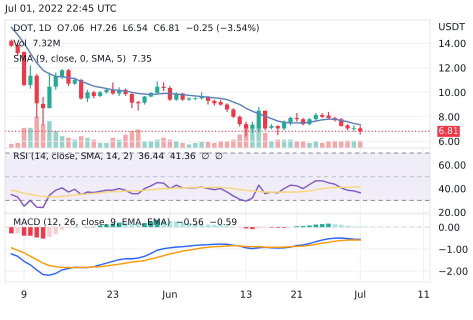 Image resolution: width=473 pixels, height=320 pixels. Describe the element at coordinates (24, 294) in the screenshot. I see `x-tick-label: 9` at that location.